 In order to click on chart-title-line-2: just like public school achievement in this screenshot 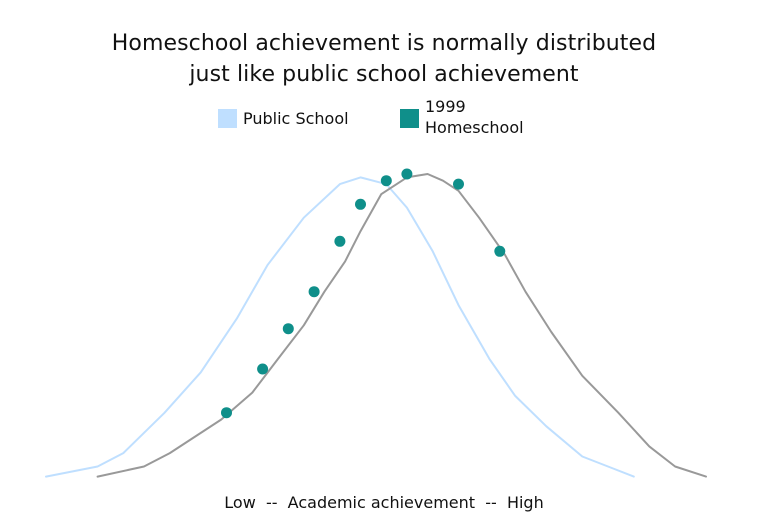, I will do `click(384, 74)`.